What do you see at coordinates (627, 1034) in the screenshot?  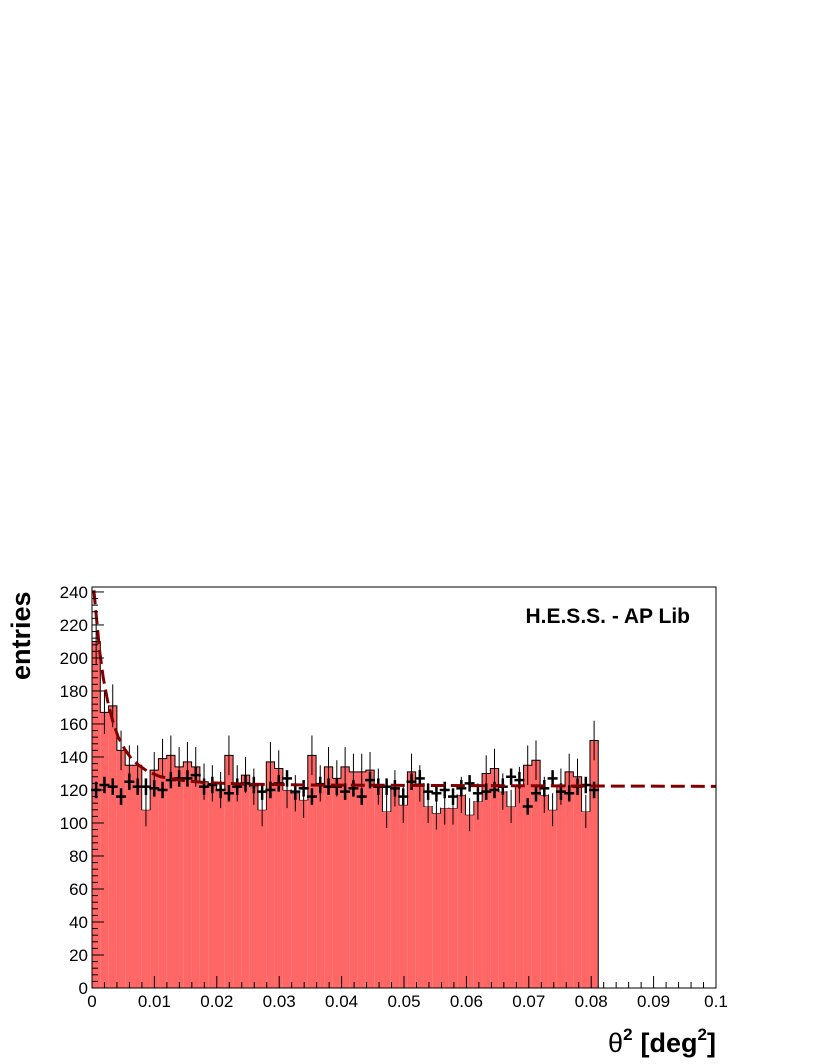 I see `x-axis-symbol-sup: 2` at bounding box center [627, 1034].